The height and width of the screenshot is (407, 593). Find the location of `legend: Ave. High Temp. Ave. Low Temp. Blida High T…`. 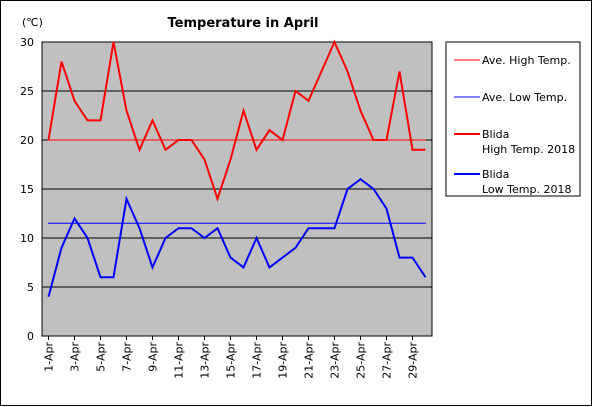

legend: Ave. High Temp. Ave. Low Temp. Blida High T… is located at coordinates (513, 119).